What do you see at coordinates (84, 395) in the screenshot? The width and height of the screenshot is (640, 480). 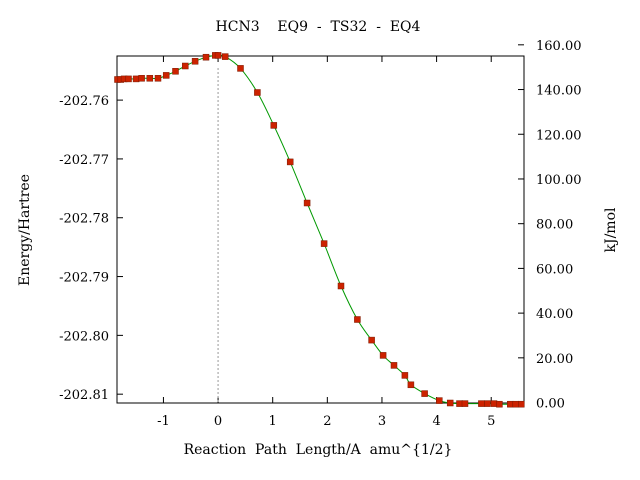 I see `y-tick-label: -202.81` at bounding box center [84, 395].